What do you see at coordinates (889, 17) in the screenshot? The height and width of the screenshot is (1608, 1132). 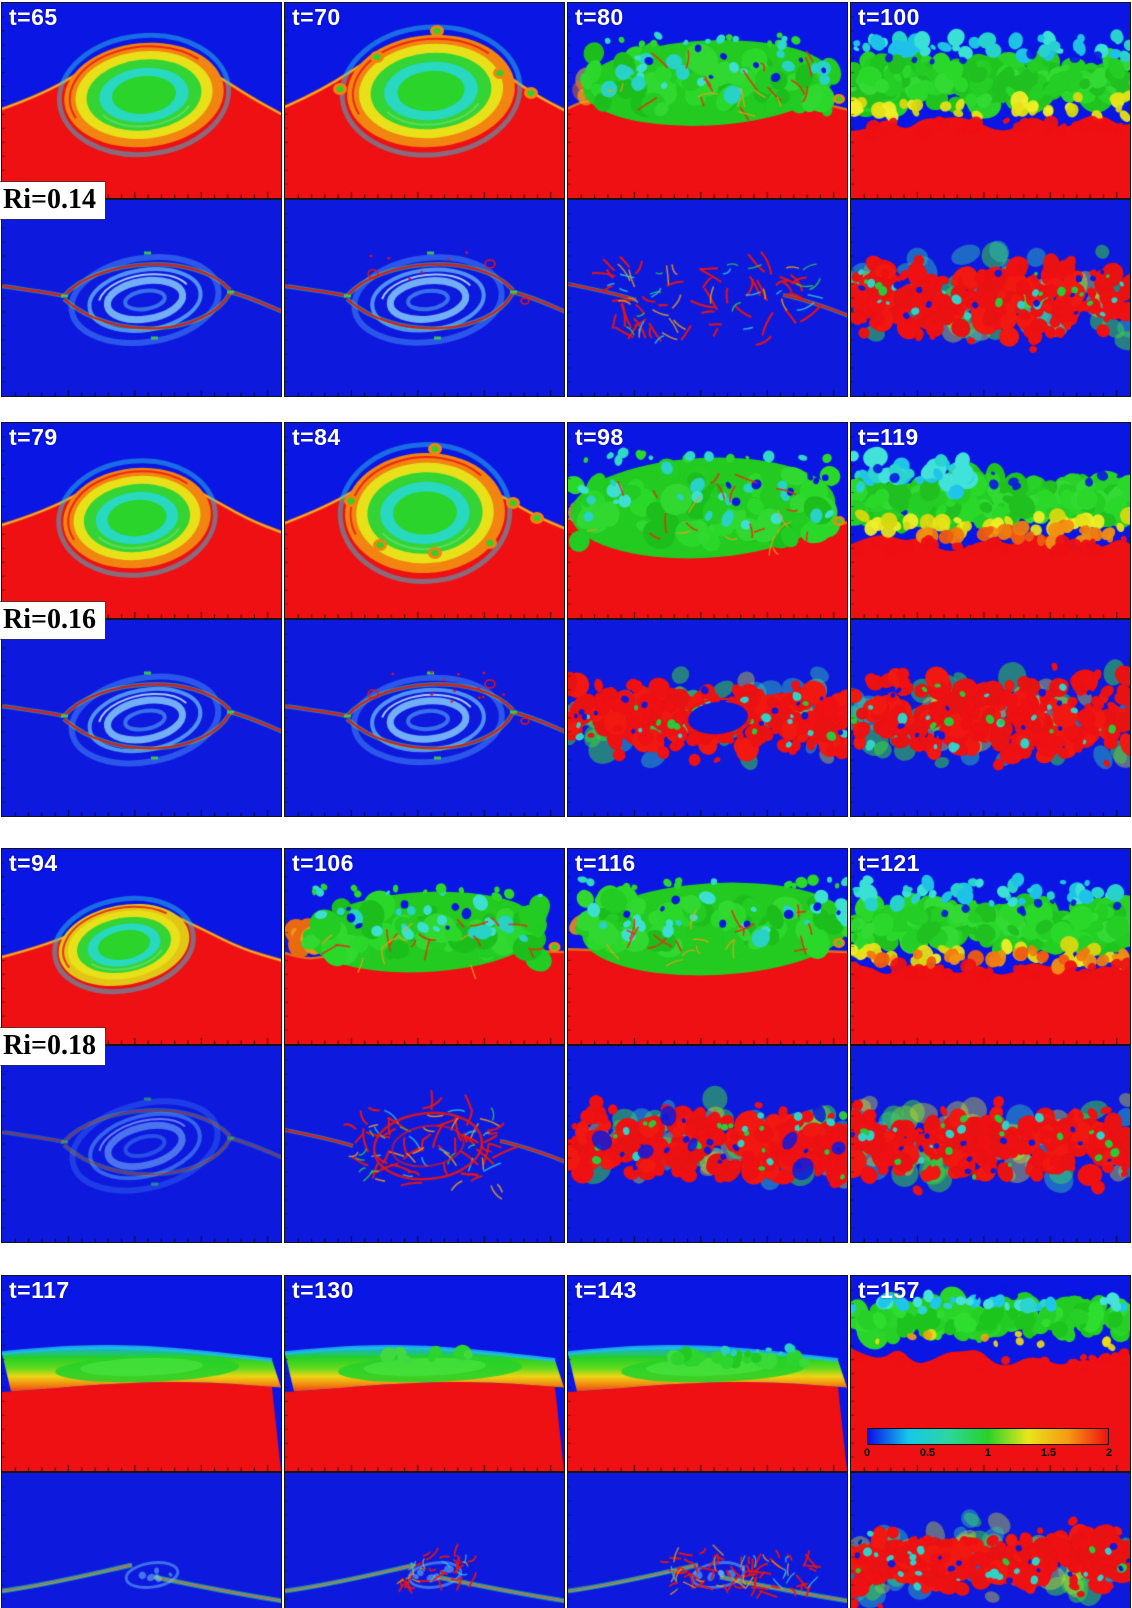 I see `time-label: t=100` at bounding box center [889, 17].